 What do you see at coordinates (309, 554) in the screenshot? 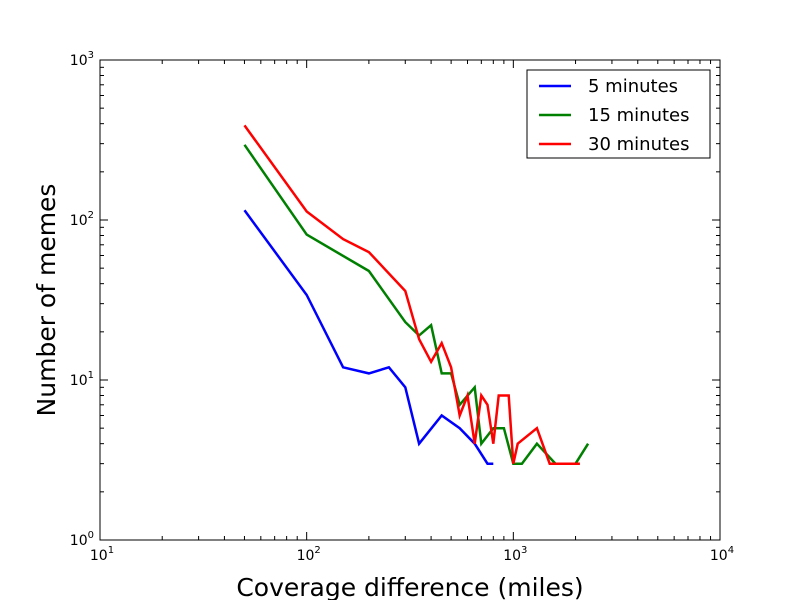
I see `x-tick-label-1: 10²` at bounding box center [309, 554].